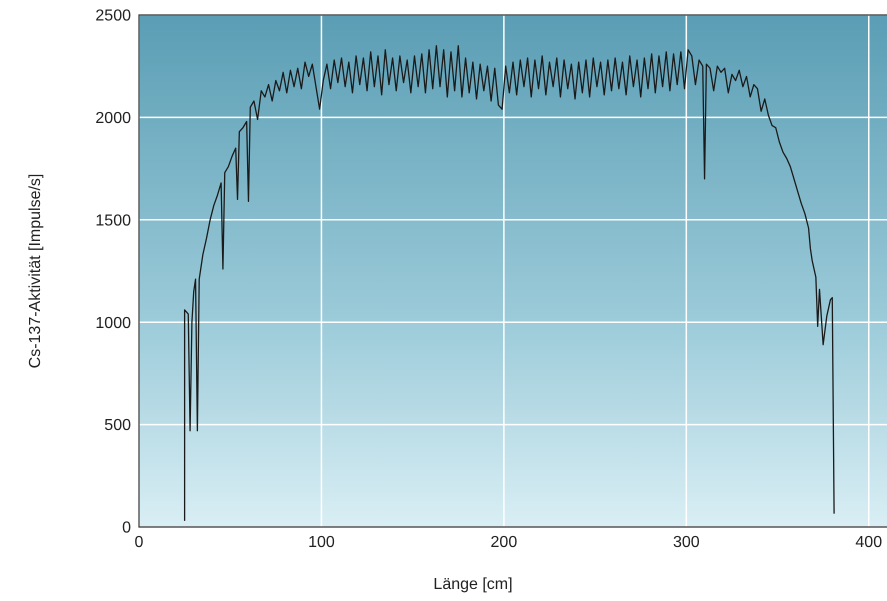 The image size is (887, 601). I want to click on y-tick-label: 1000, so click(113, 323).